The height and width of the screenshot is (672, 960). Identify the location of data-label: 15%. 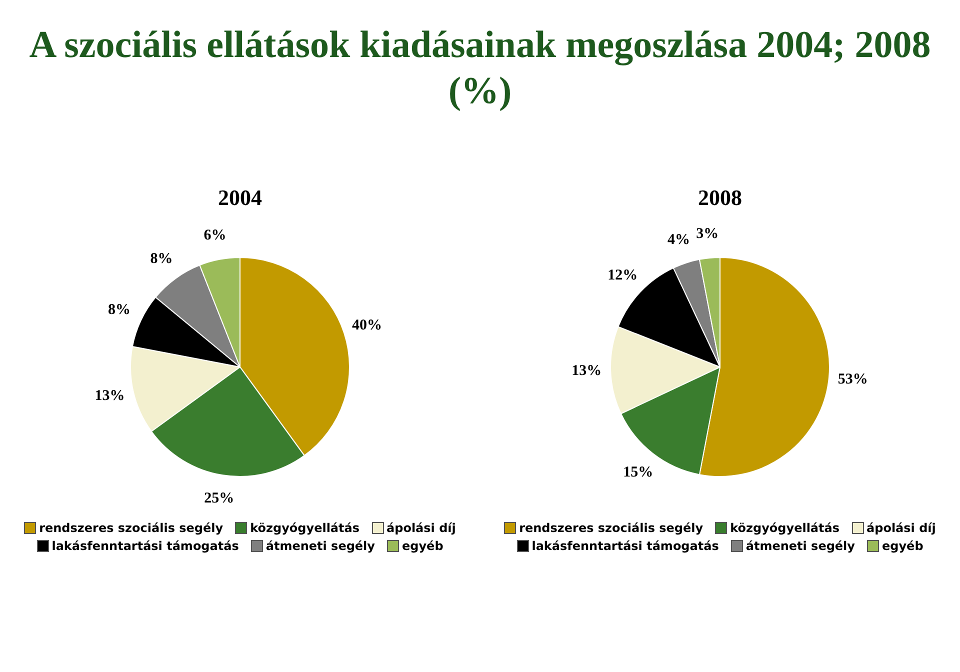
(638, 472).